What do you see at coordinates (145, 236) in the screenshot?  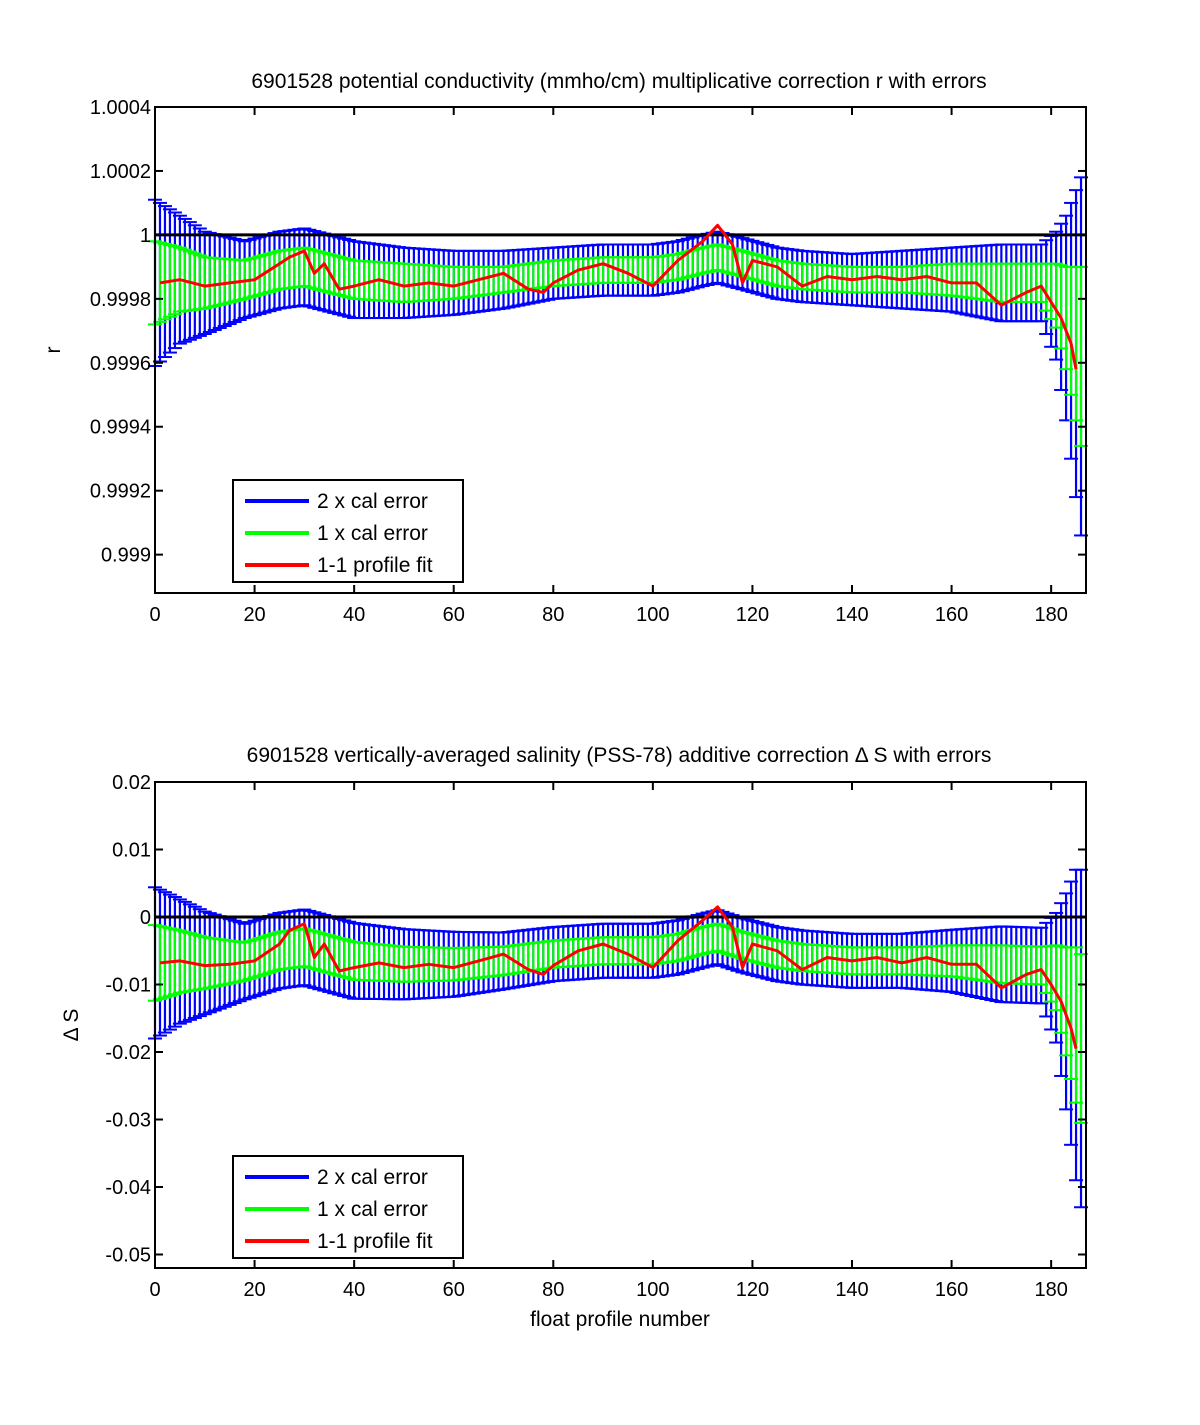 I see `y-tick-label: 1` at bounding box center [145, 236].